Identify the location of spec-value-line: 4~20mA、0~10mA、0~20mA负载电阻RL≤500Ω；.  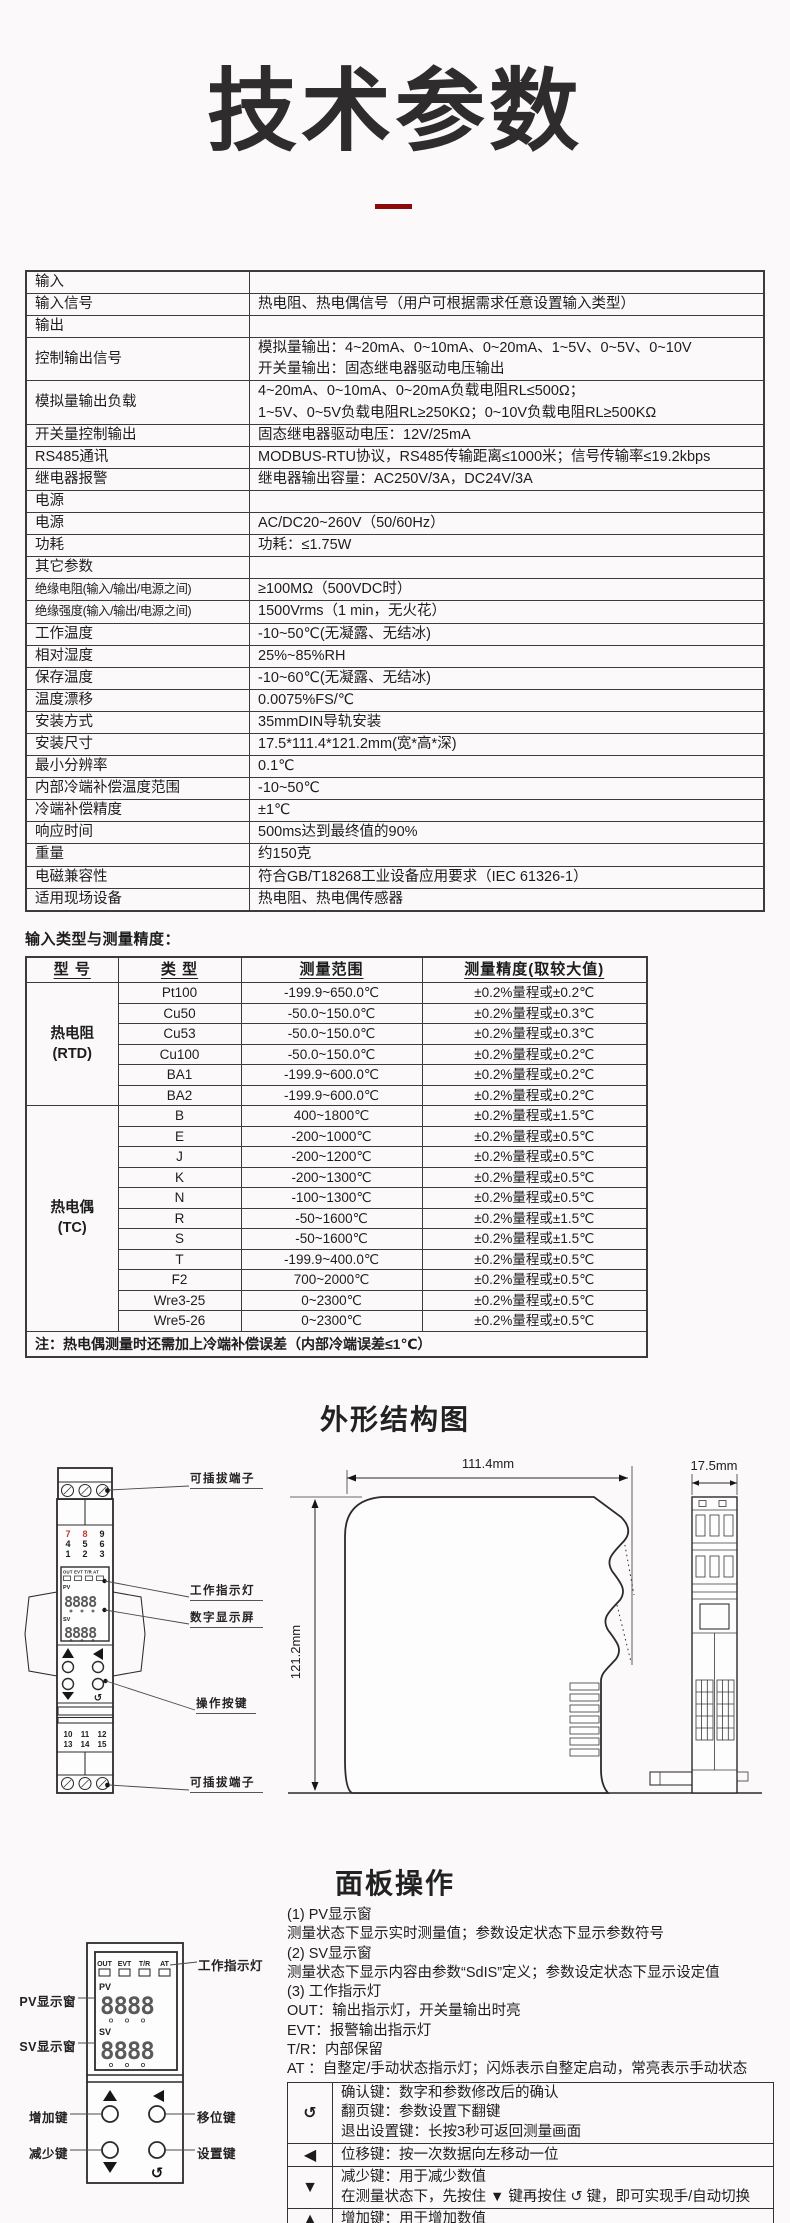
(421, 391).